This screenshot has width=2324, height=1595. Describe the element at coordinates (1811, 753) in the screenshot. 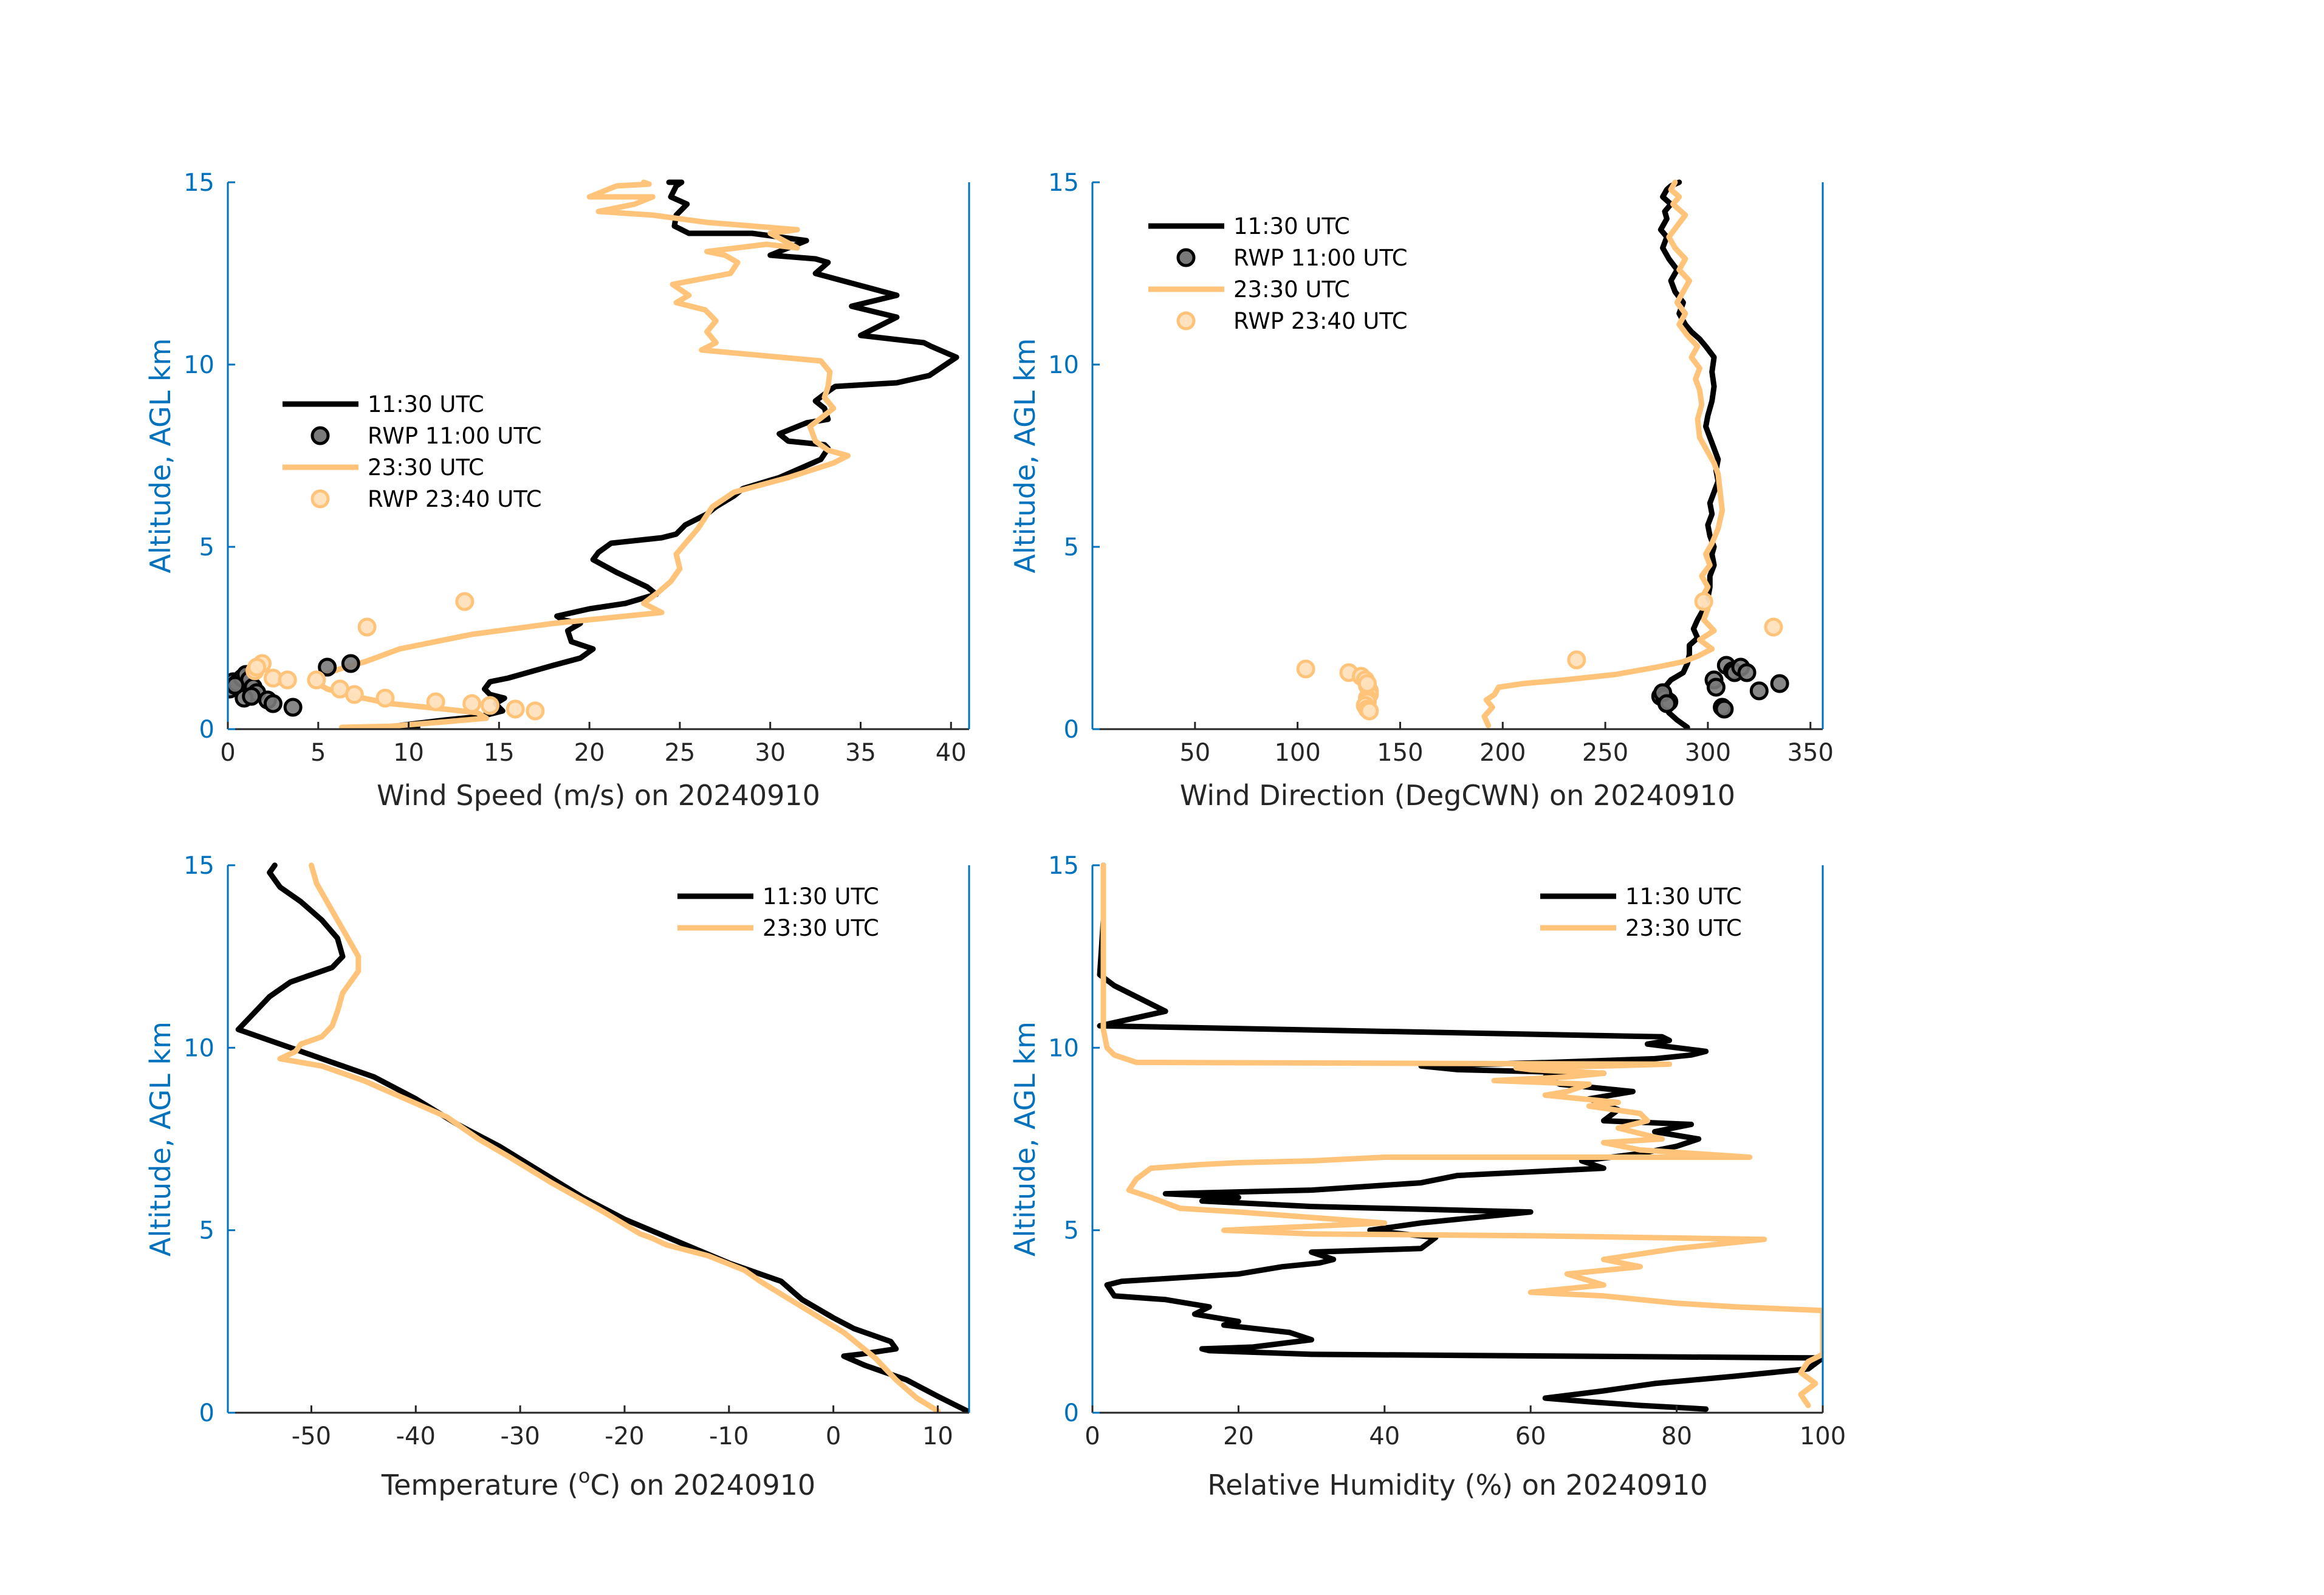

I see `x-tick-label: 350` at that location.